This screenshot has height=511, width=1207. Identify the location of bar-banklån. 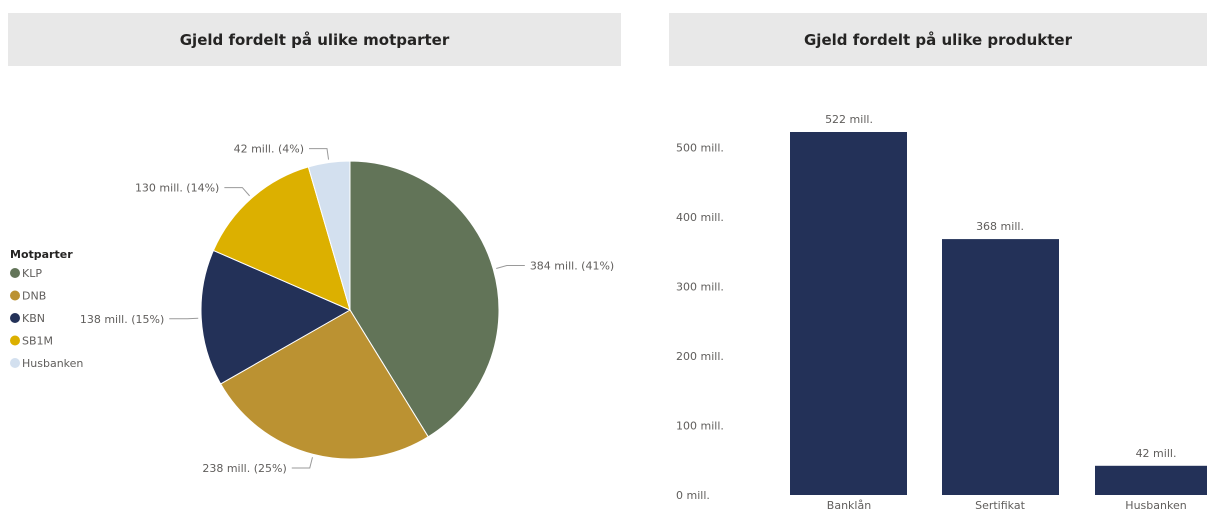
(848, 313).